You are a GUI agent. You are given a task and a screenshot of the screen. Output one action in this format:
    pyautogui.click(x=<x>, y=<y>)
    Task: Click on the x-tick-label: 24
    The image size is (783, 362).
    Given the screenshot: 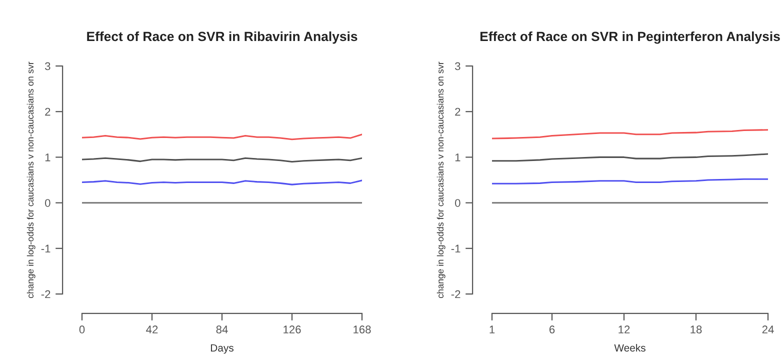 What is the action you would take?
    pyautogui.click(x=768, y=330)
    